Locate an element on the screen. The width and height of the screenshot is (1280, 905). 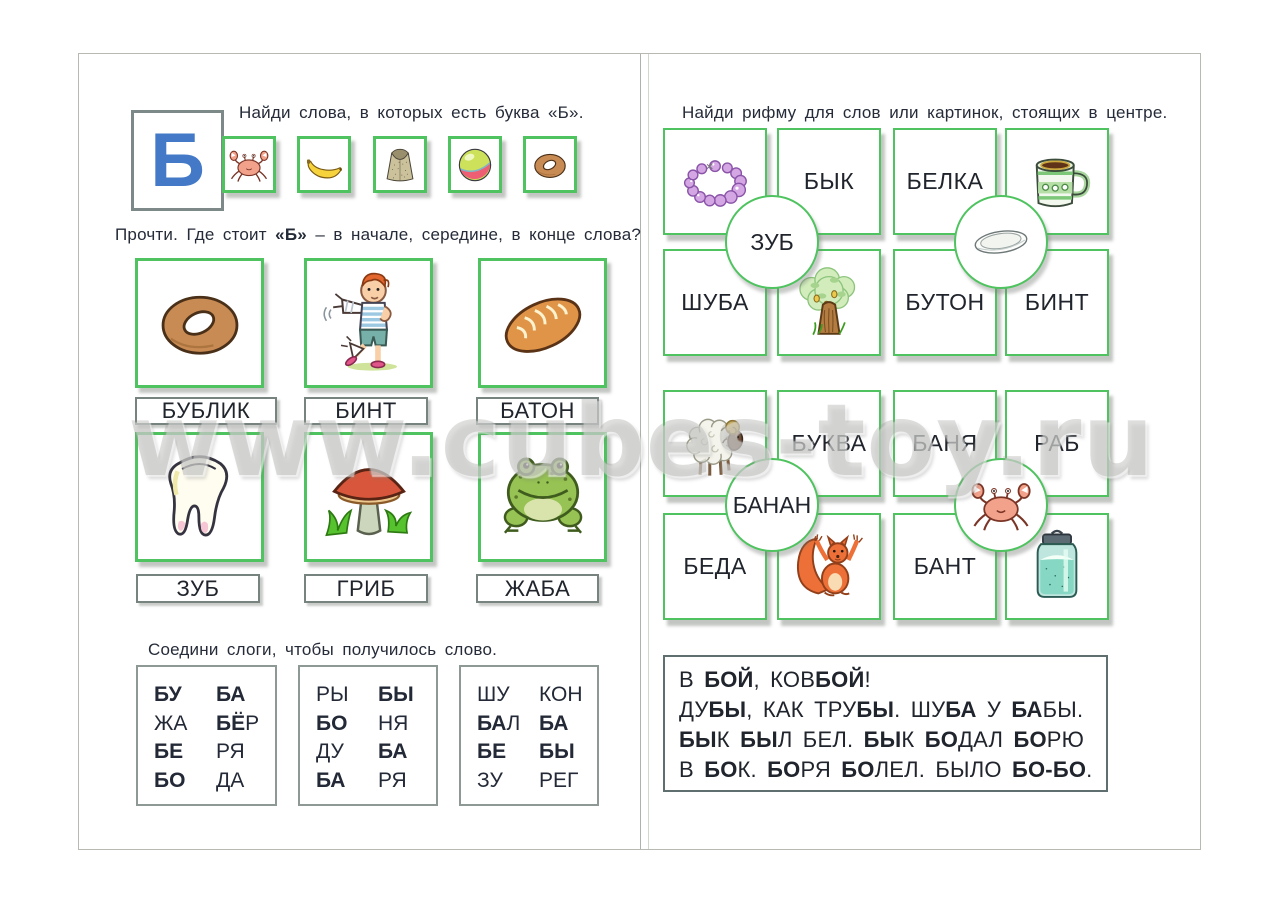
rhyme-line: В БОК. БОРЯ БОЛЕЛ. БЫЛО БО-БО. is located at coordinates (885, 770).